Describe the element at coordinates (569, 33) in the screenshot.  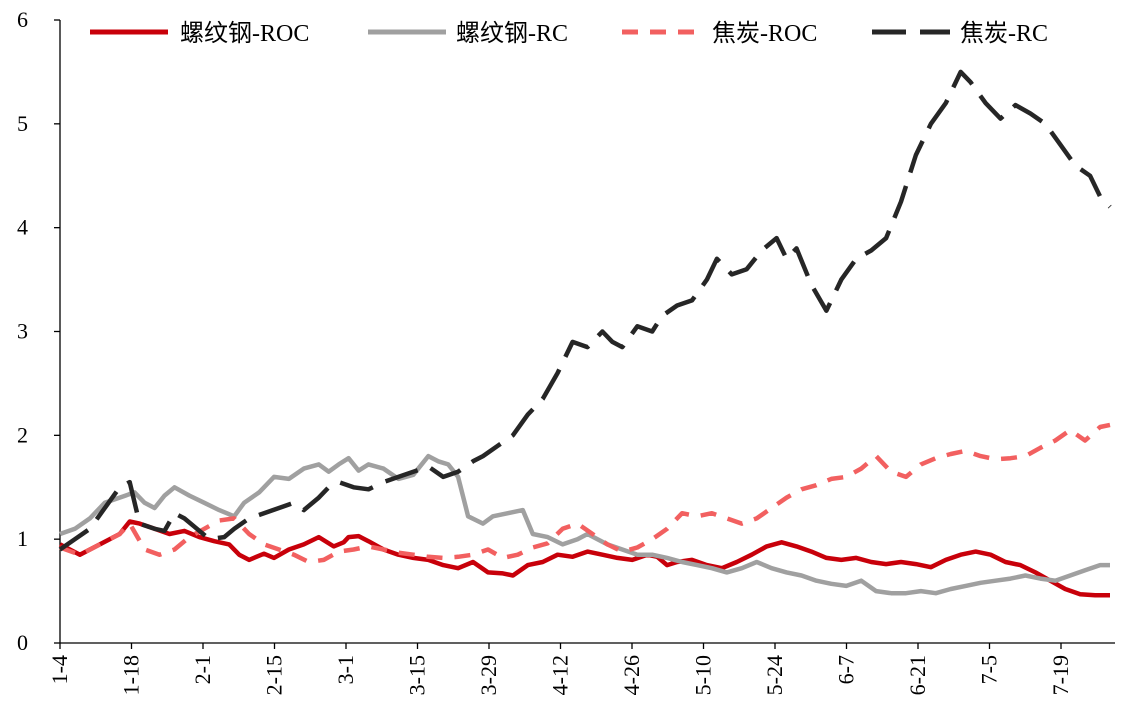
I see `legend: 螺纹钢-ROC 螺纹钢-RC 焦炭-ROC 焦炭-RC` at that location.